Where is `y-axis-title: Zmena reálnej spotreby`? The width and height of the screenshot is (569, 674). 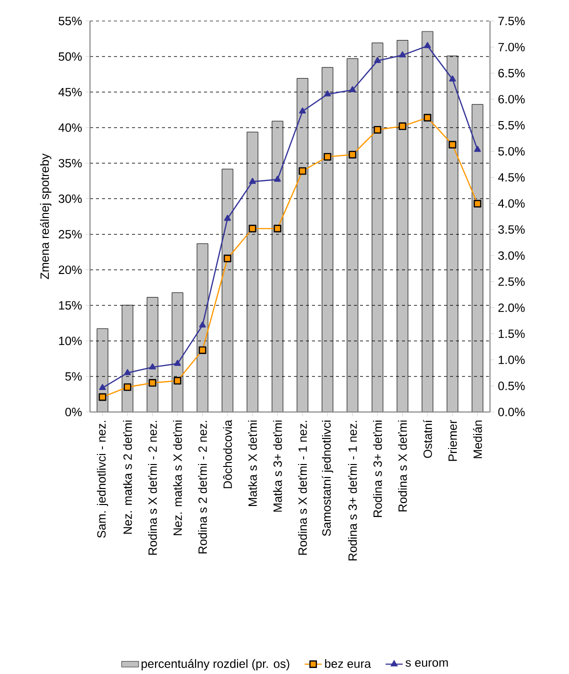
y-axis-title: Zmena reálnej spotreby is located at coordinates (46, 217).